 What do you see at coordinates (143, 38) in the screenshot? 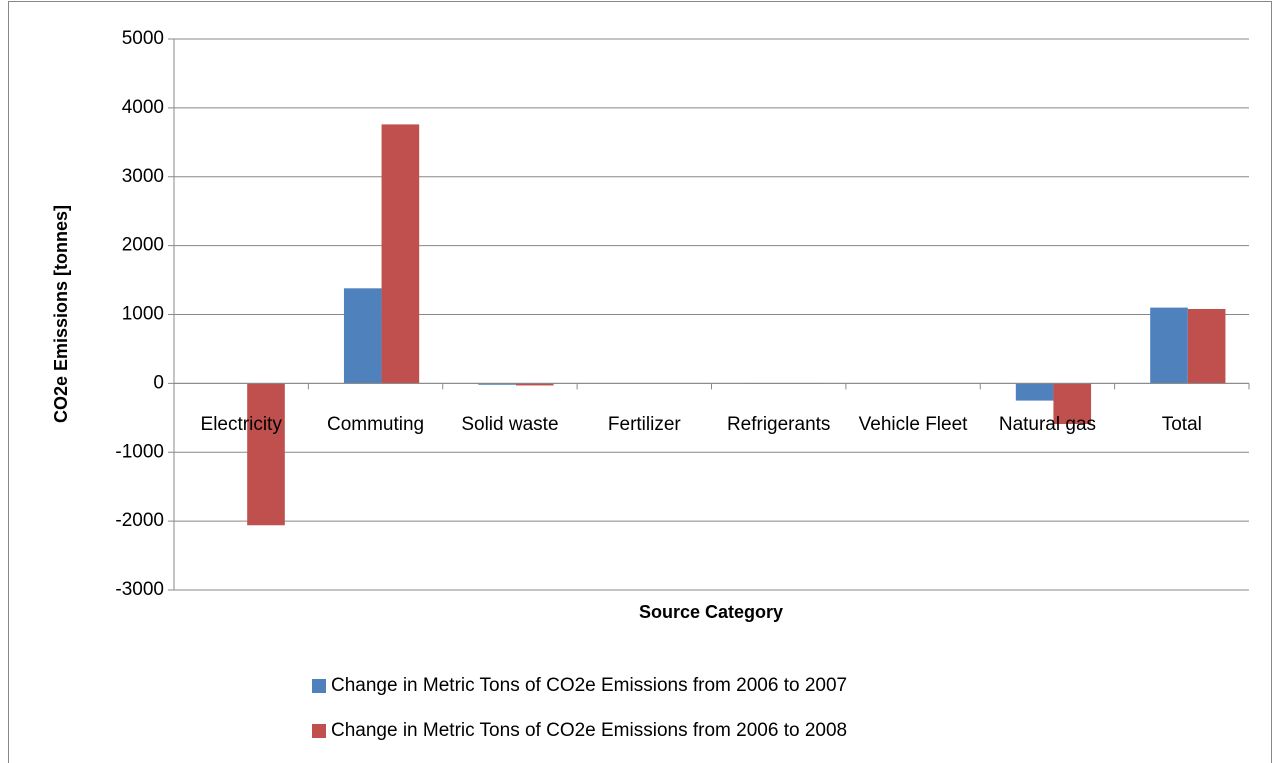
I see `y-tick-label: 5000` at bounding box center [143, 38].